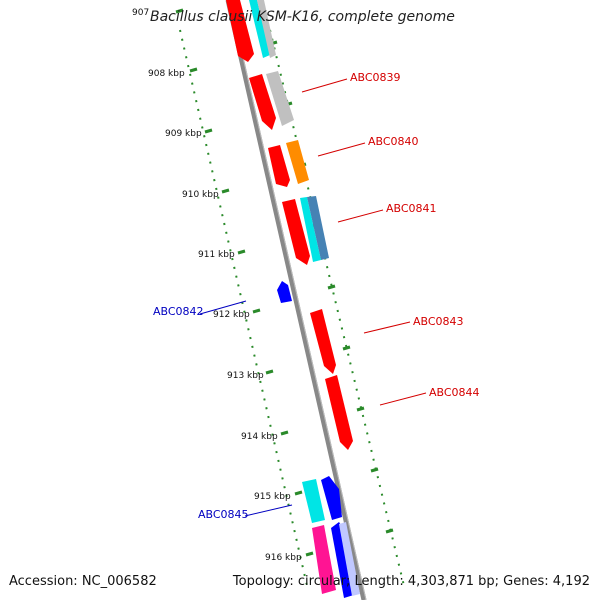 The image size is (600, 604). I want to click on cds-abc0844-red, so click(339, 412).